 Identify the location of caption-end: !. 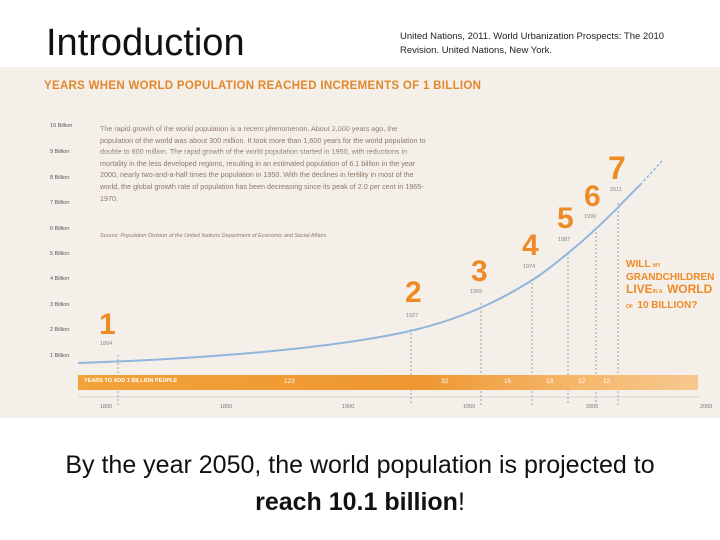
(461, 502).